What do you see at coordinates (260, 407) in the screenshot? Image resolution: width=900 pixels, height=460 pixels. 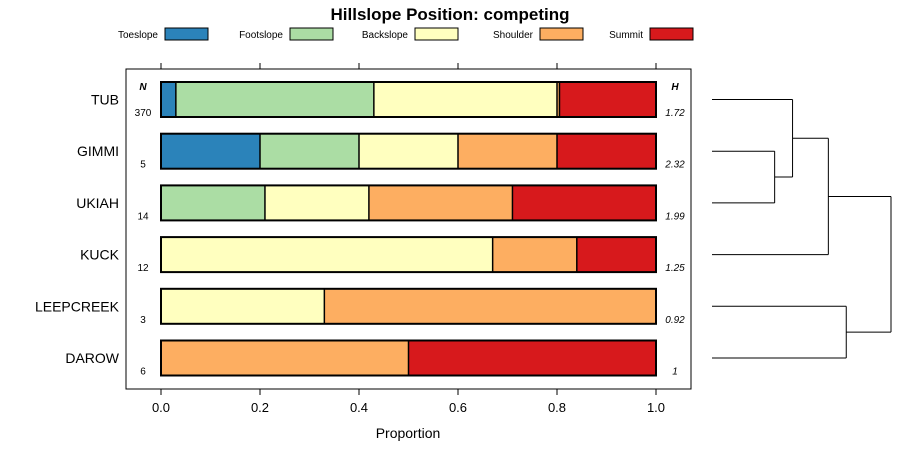 I see `x-tick-label-1: 0.2` at bounding box center [260, 407].